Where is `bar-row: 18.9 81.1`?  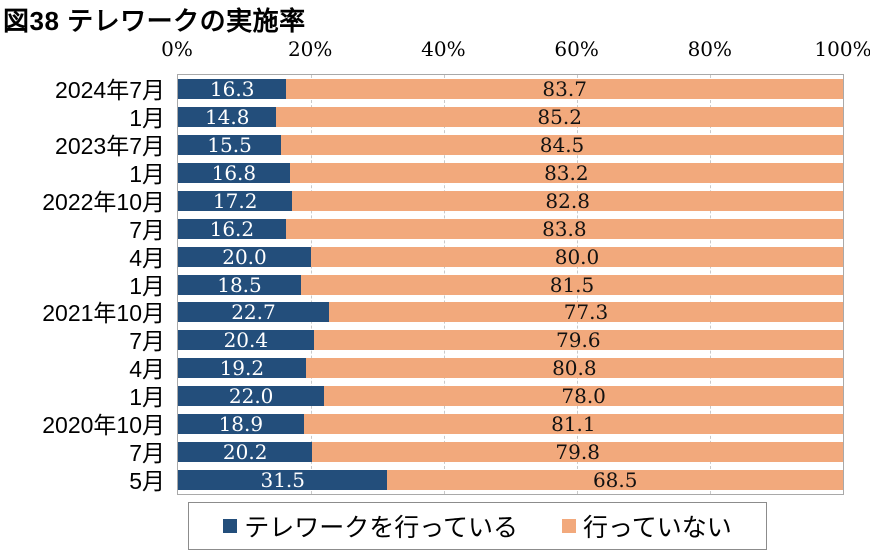
bar-row: 18.9 81.1 is located at coordinates (510, 424).